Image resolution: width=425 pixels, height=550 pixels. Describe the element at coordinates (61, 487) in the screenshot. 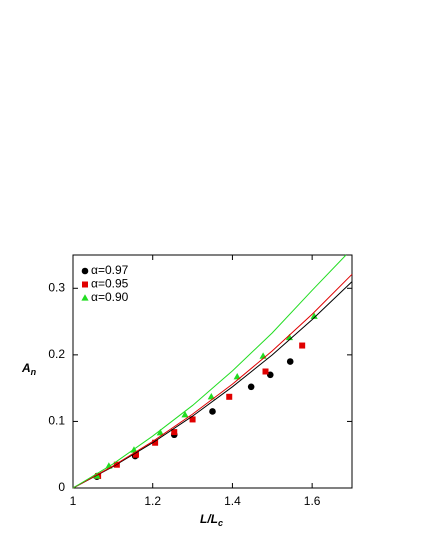

I see `y-tick-label: 0` at that location.